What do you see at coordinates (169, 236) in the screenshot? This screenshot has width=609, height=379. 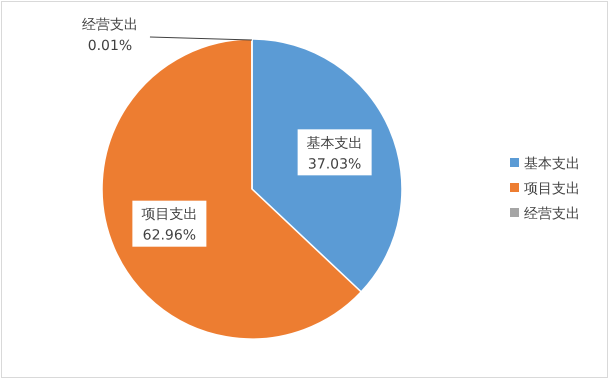 I see `data-label: 62.96%` at bounding box center [169, 236].